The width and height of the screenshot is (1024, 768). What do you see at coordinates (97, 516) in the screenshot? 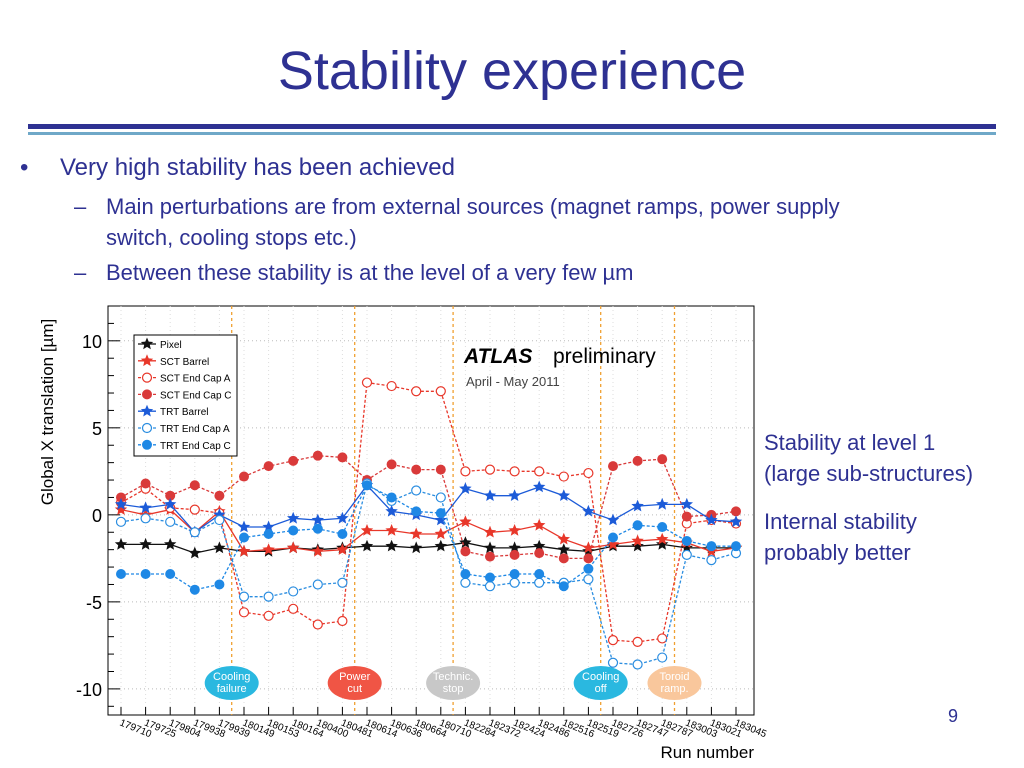
I see `y-tick-label: 0` at bounding box center [97, 516].